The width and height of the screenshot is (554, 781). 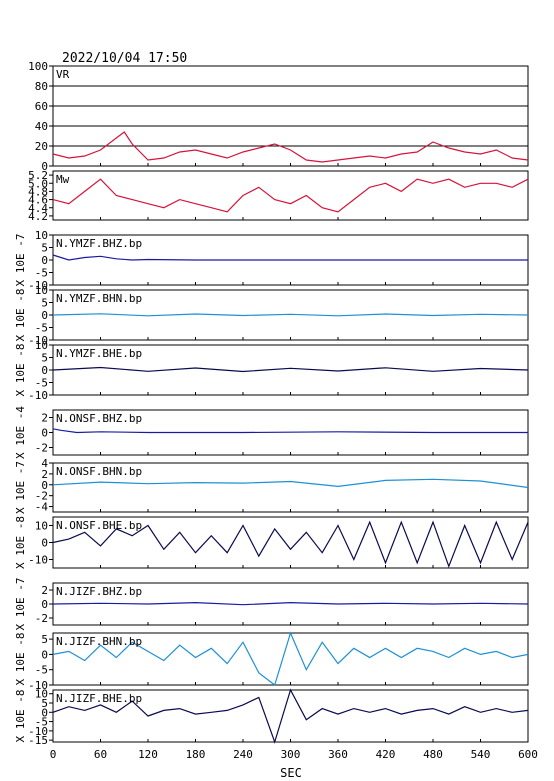 What do you see at coordinates (63, 74) in the screenshot?
I see `panel-label: VR` at bounding box center [63, 74].